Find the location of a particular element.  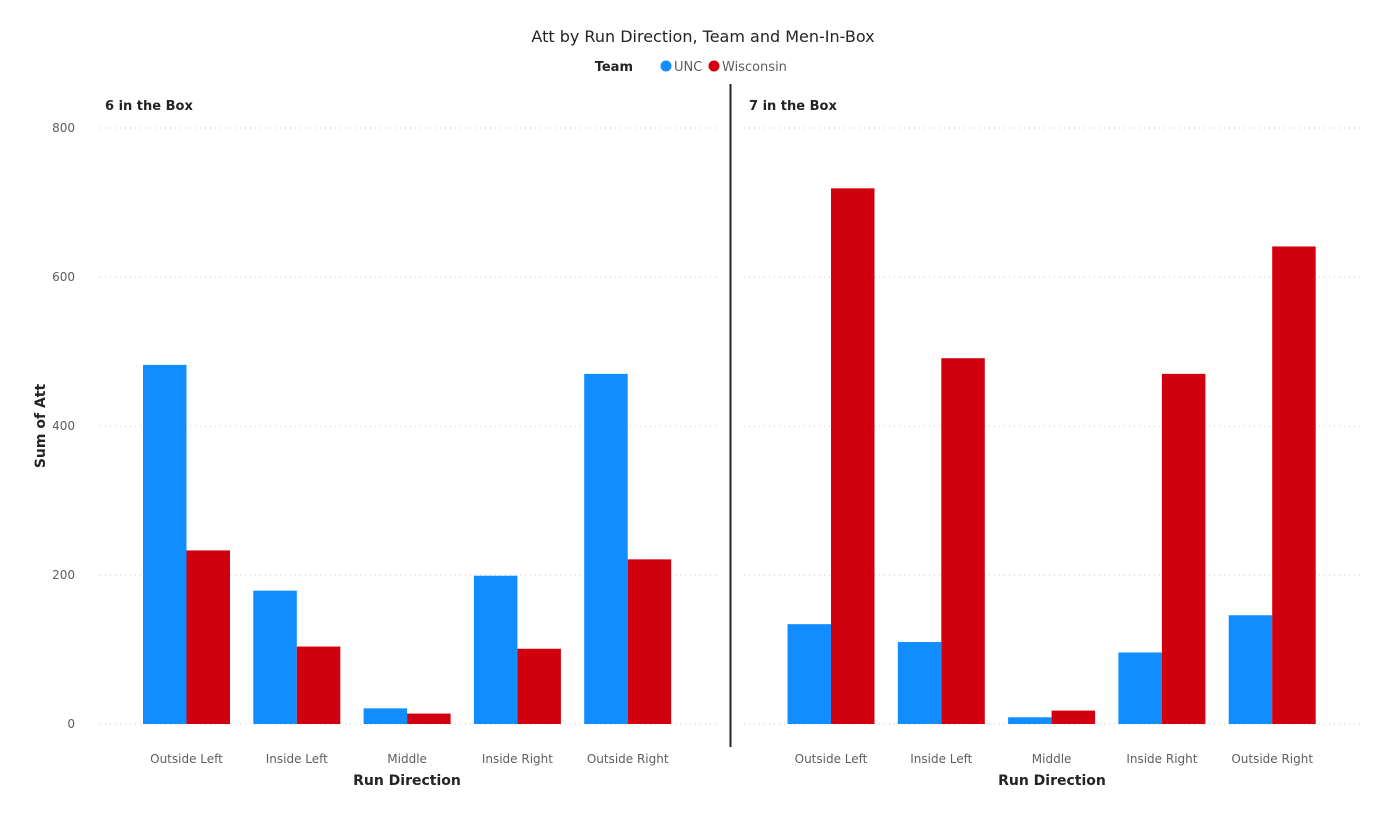

y-tick-200: 200 is located at coordinates (63, 575).